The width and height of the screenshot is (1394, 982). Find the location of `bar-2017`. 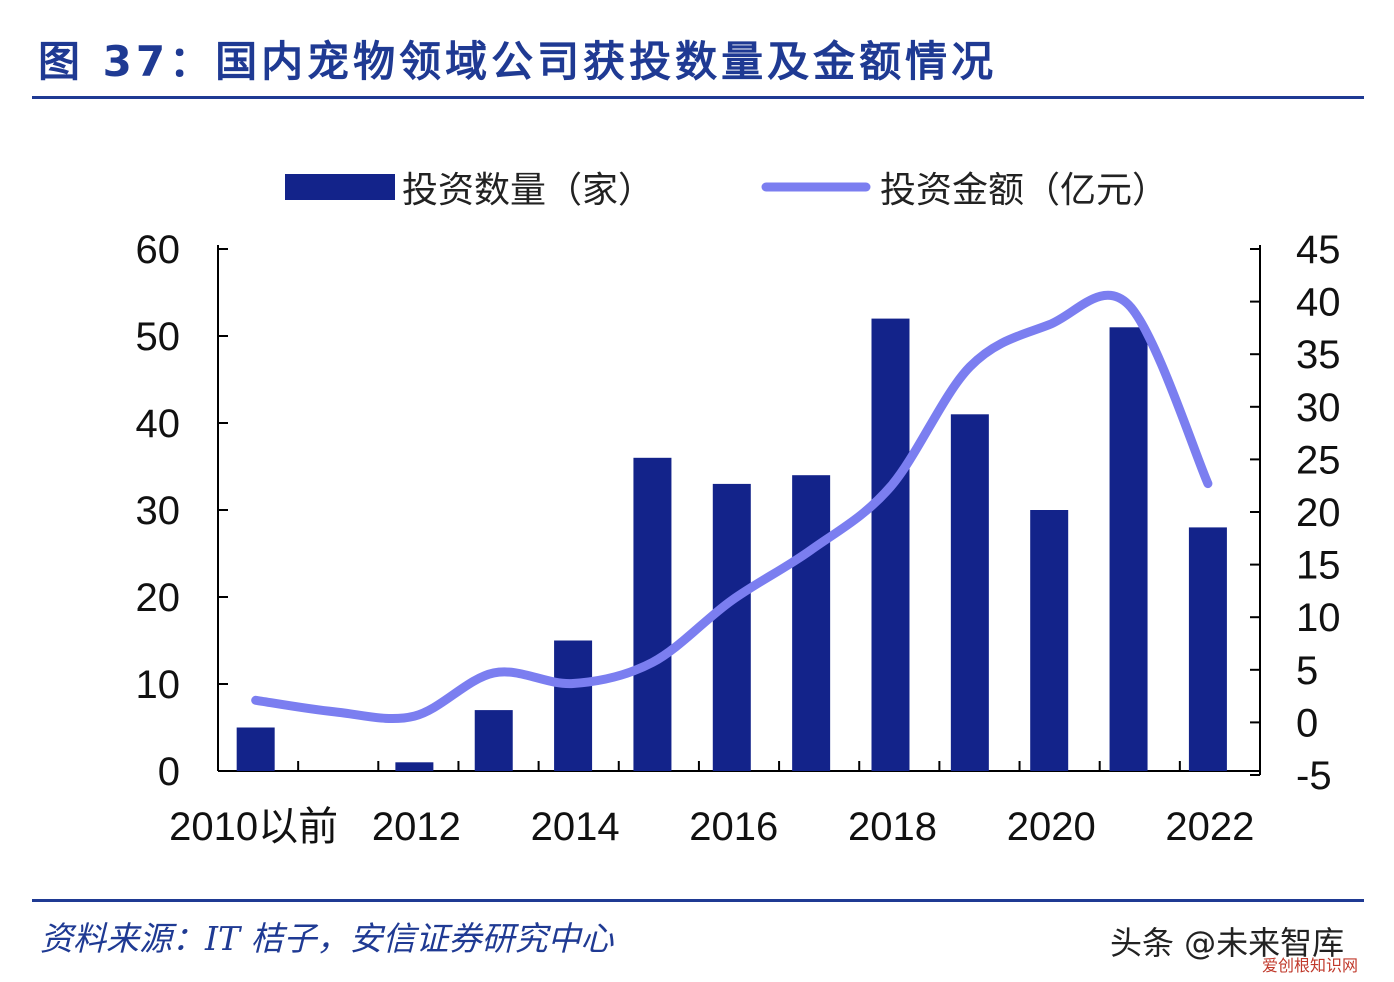

bar-2017 is located at coordinates (811, 623).